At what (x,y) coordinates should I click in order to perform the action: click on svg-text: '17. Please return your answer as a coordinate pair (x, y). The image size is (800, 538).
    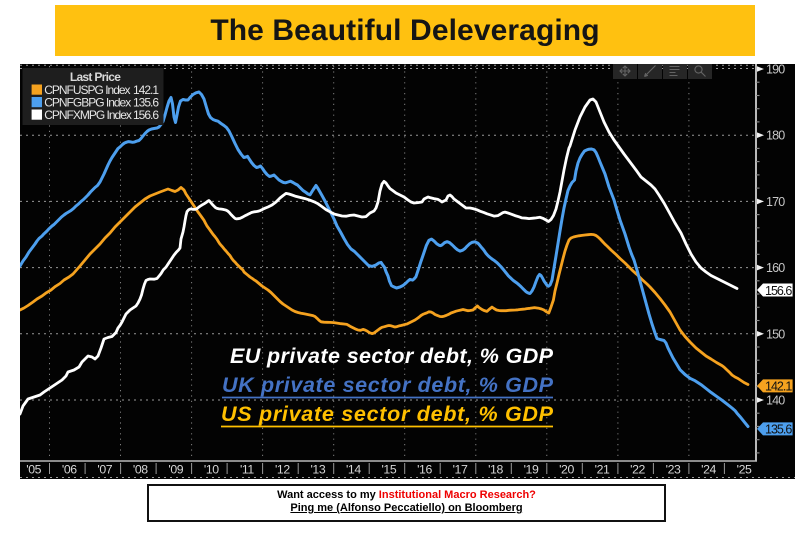
    Looking at the image, I should click on (460, 470).